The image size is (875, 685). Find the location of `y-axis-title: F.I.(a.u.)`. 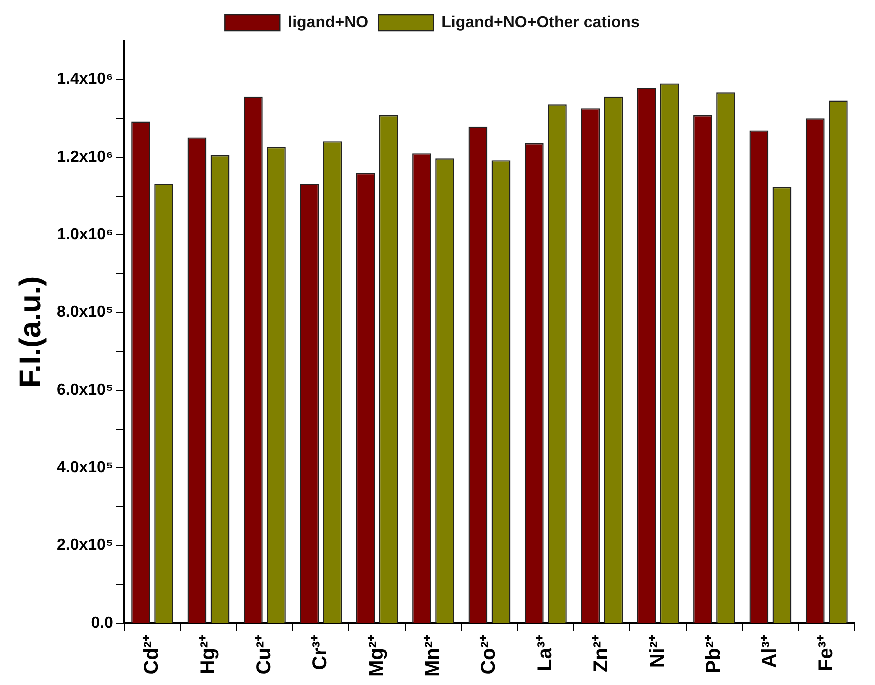

y-axis-title: F.I.(a.u.) is located at coordinates (31, 332).